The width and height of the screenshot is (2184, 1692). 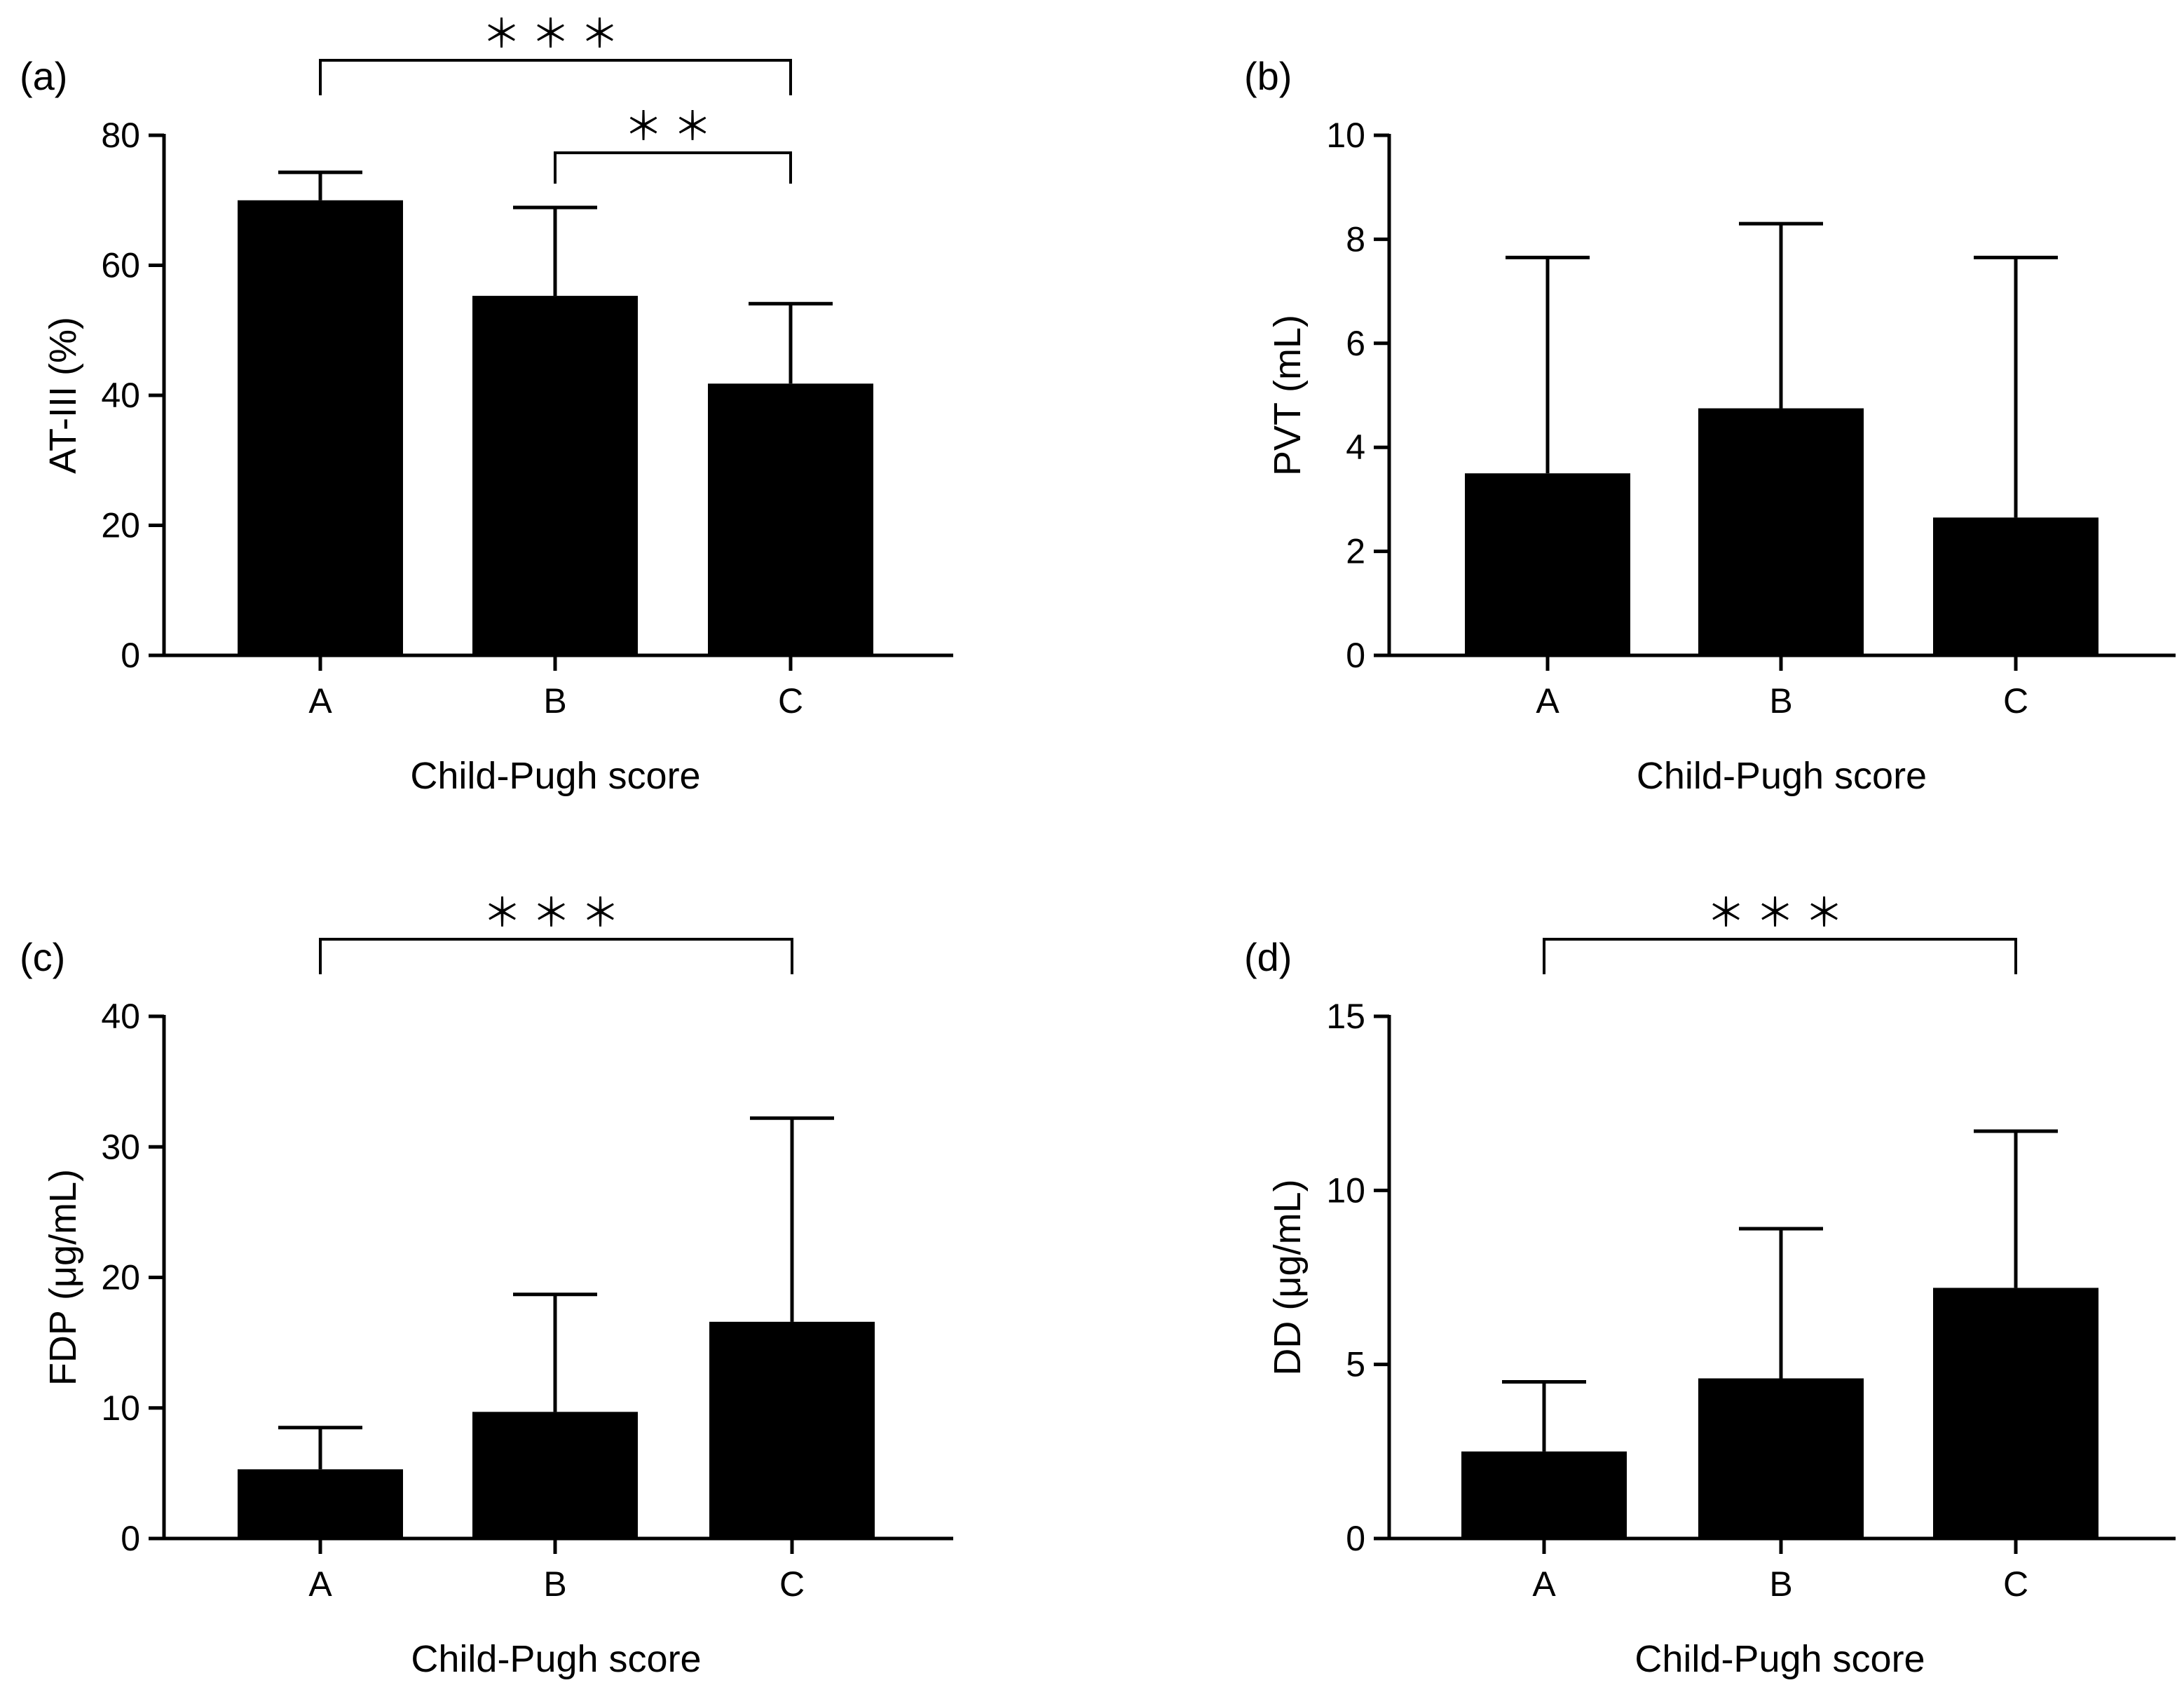 What do you see at coordinates (120, 135) in the screenshot?
I see `y-tick-label: 80` at bounding box center [120, 135].